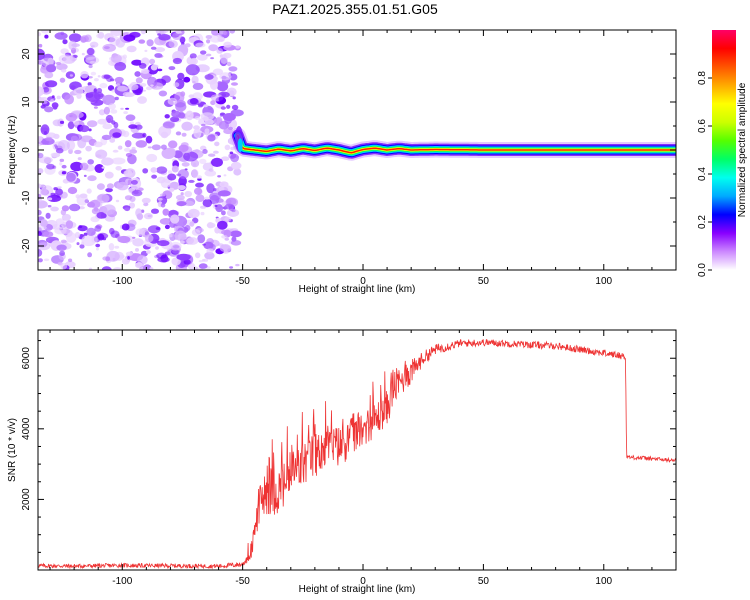  Describe the element at coordinates (363, 581) in the screenshot. I see `snr-x-tick-label: 0` at that location.